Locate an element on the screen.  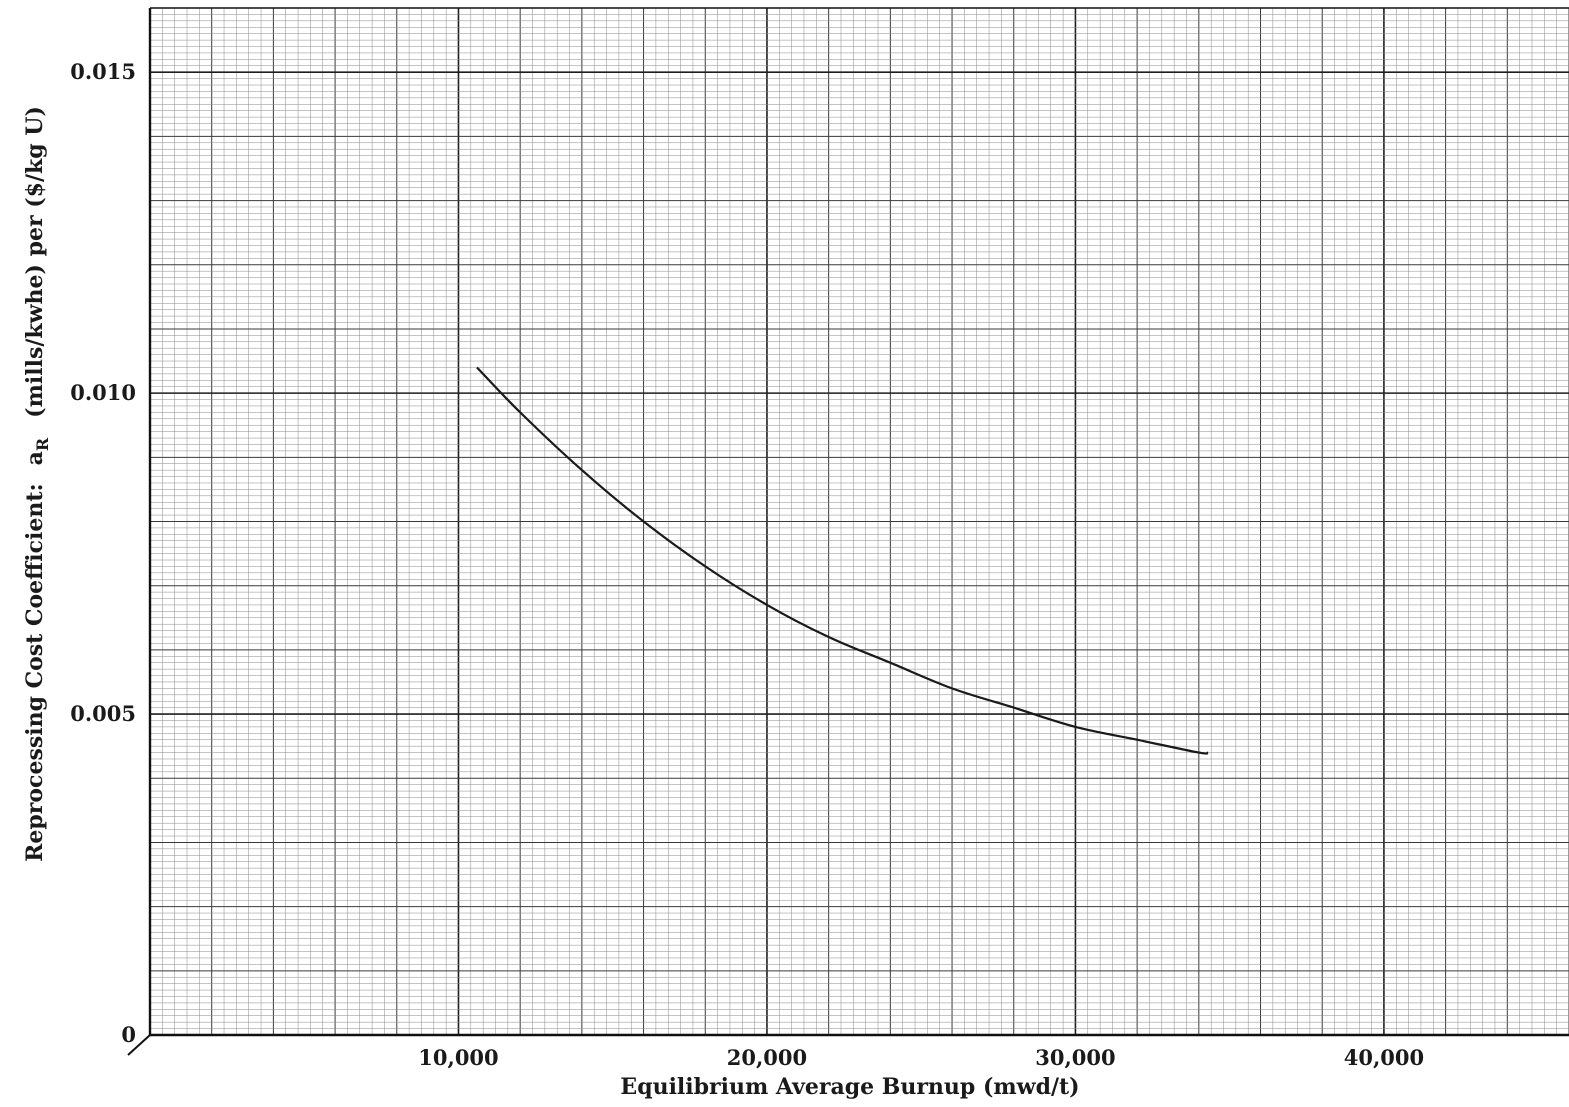
y-tick-label: 0.015 is located at coordinates (103, 71).